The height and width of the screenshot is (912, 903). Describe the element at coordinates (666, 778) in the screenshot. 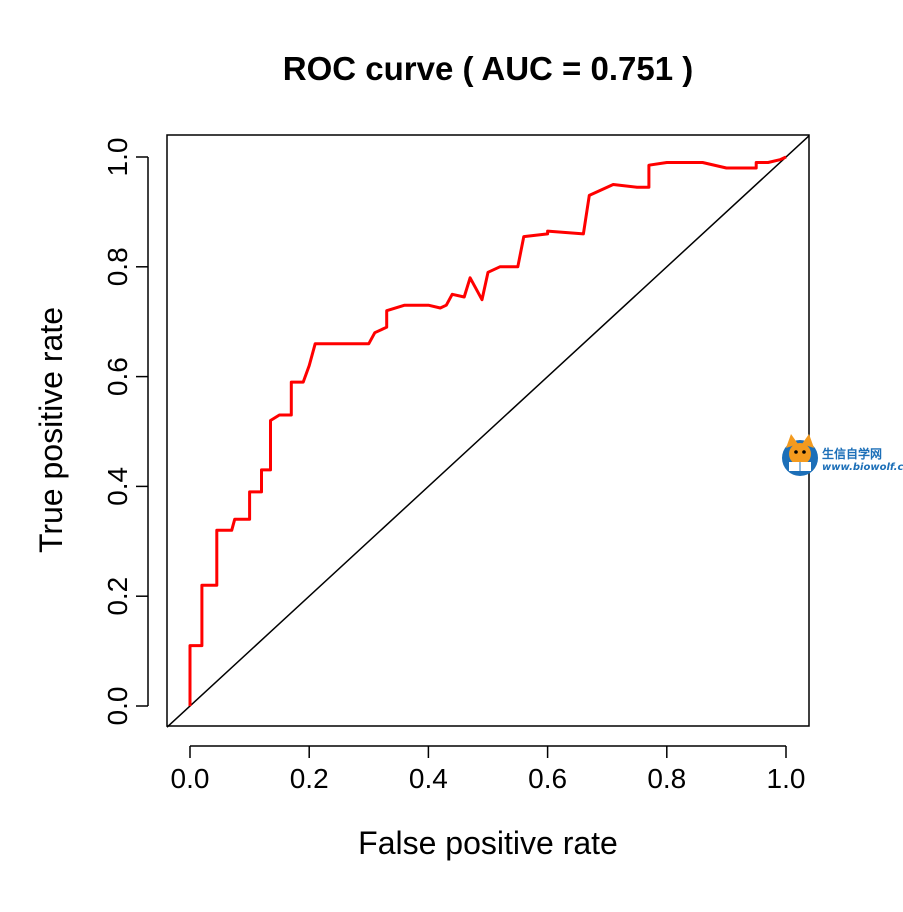

I see `x-tick-label: 0.8` at that location.